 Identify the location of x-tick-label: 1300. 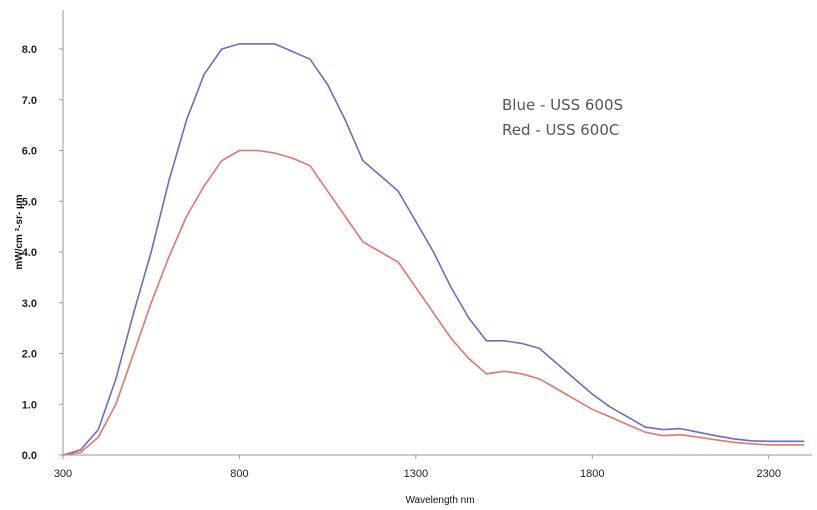
(416, 474).